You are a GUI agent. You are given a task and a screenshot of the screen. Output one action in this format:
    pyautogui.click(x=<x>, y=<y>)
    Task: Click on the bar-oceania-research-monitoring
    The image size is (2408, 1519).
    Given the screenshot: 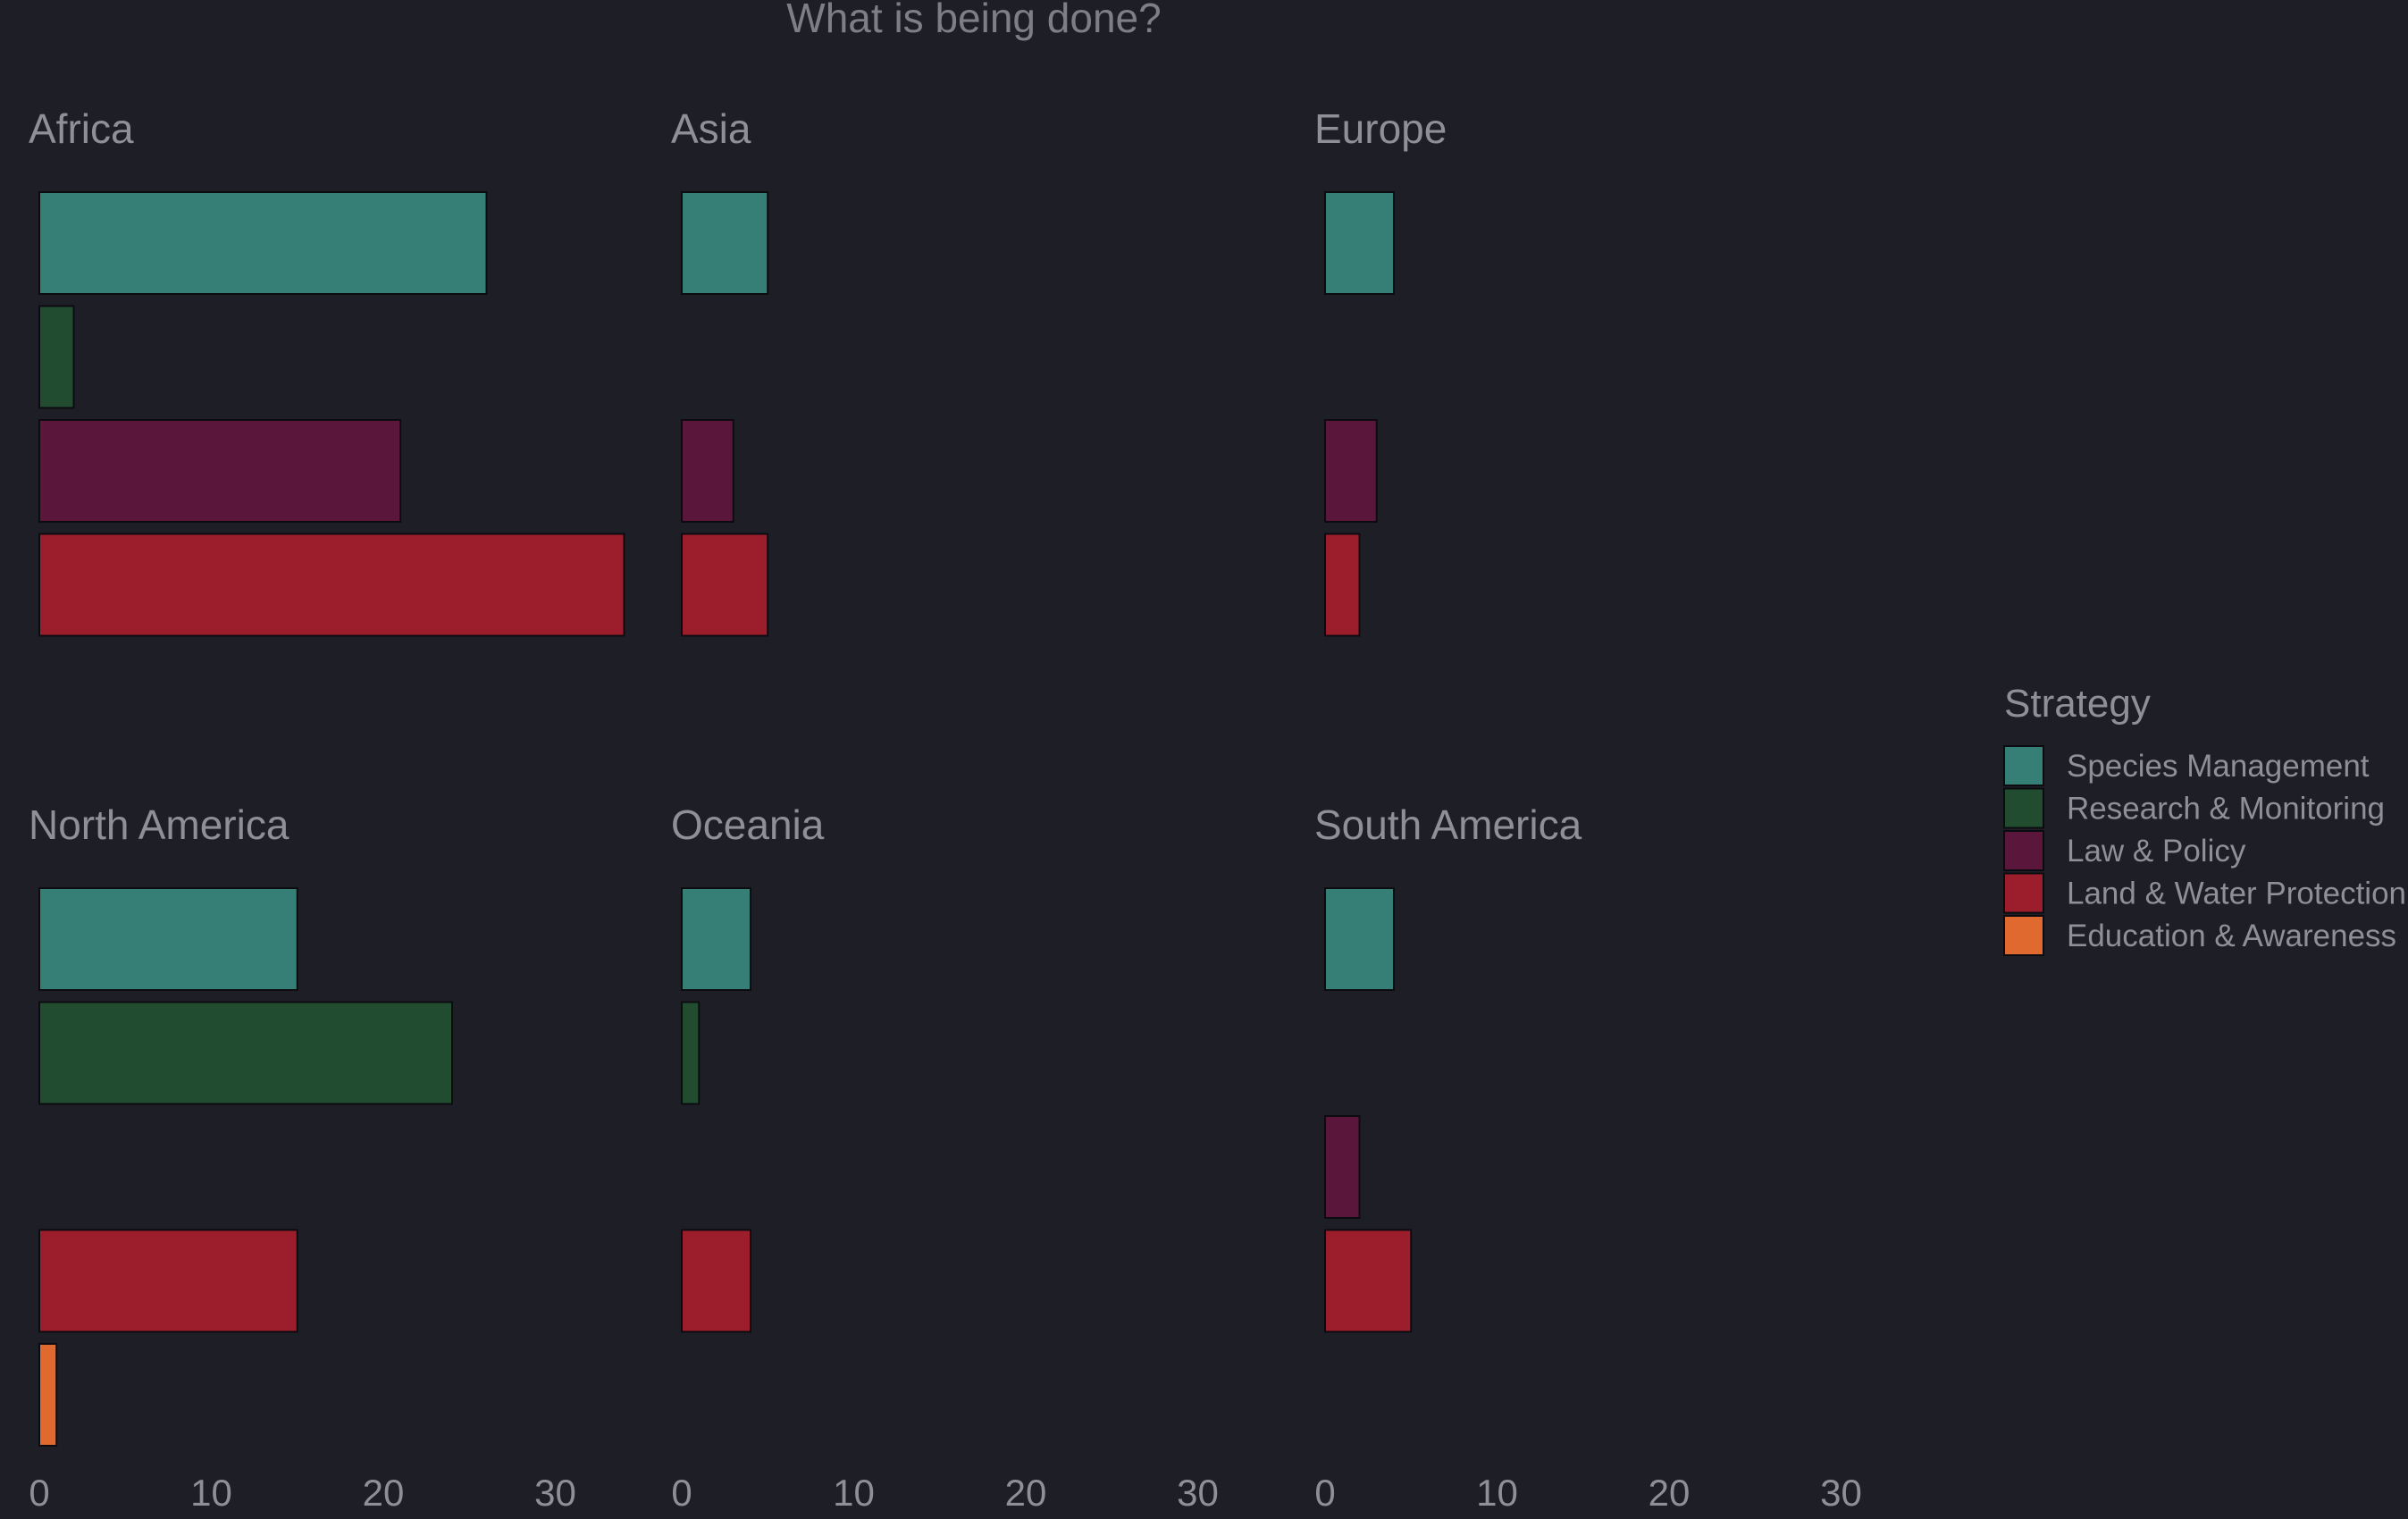 What is the action you would take?
    pyautogui.click(x=691, y=1053)
    